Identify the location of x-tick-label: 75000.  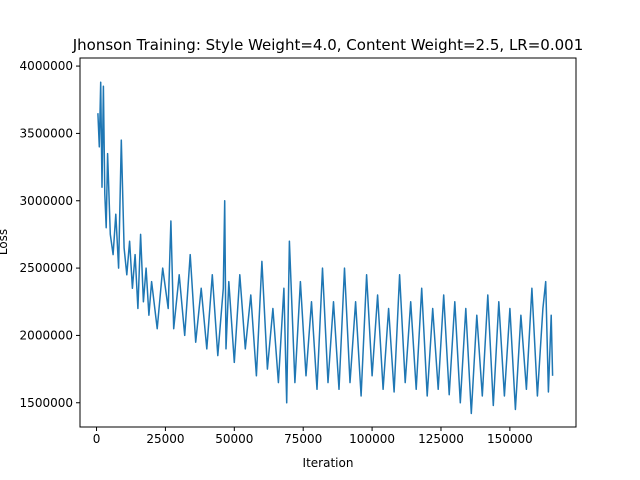
(303, 439).